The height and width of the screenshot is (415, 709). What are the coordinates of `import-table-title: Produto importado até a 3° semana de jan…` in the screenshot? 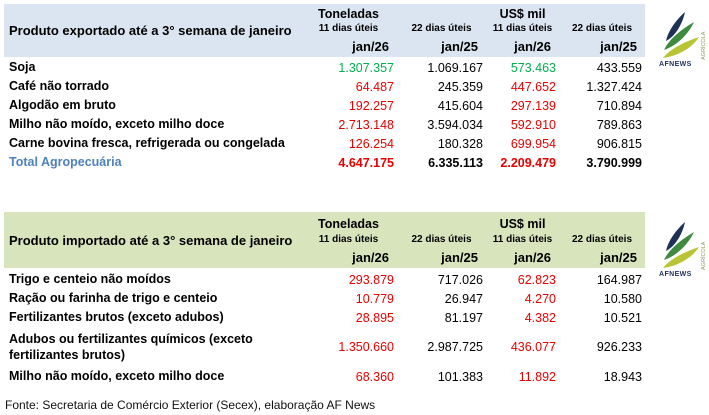 It's located at (151, 240).